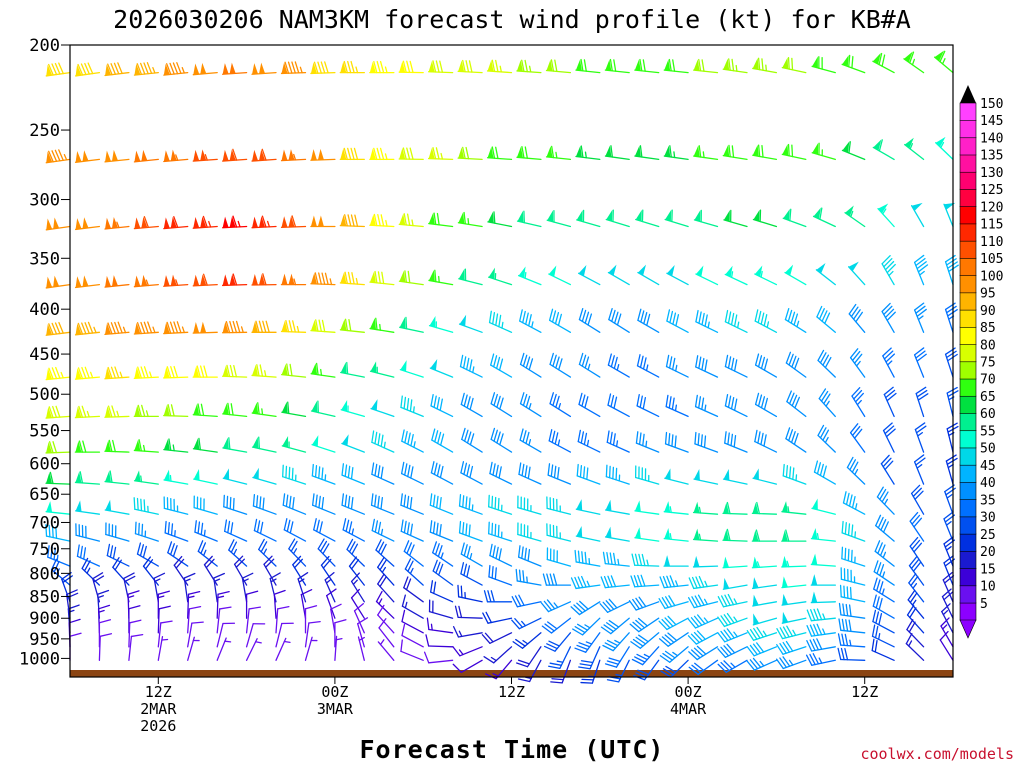  I want to click on y-tick-label: 600, so click(44, 465).